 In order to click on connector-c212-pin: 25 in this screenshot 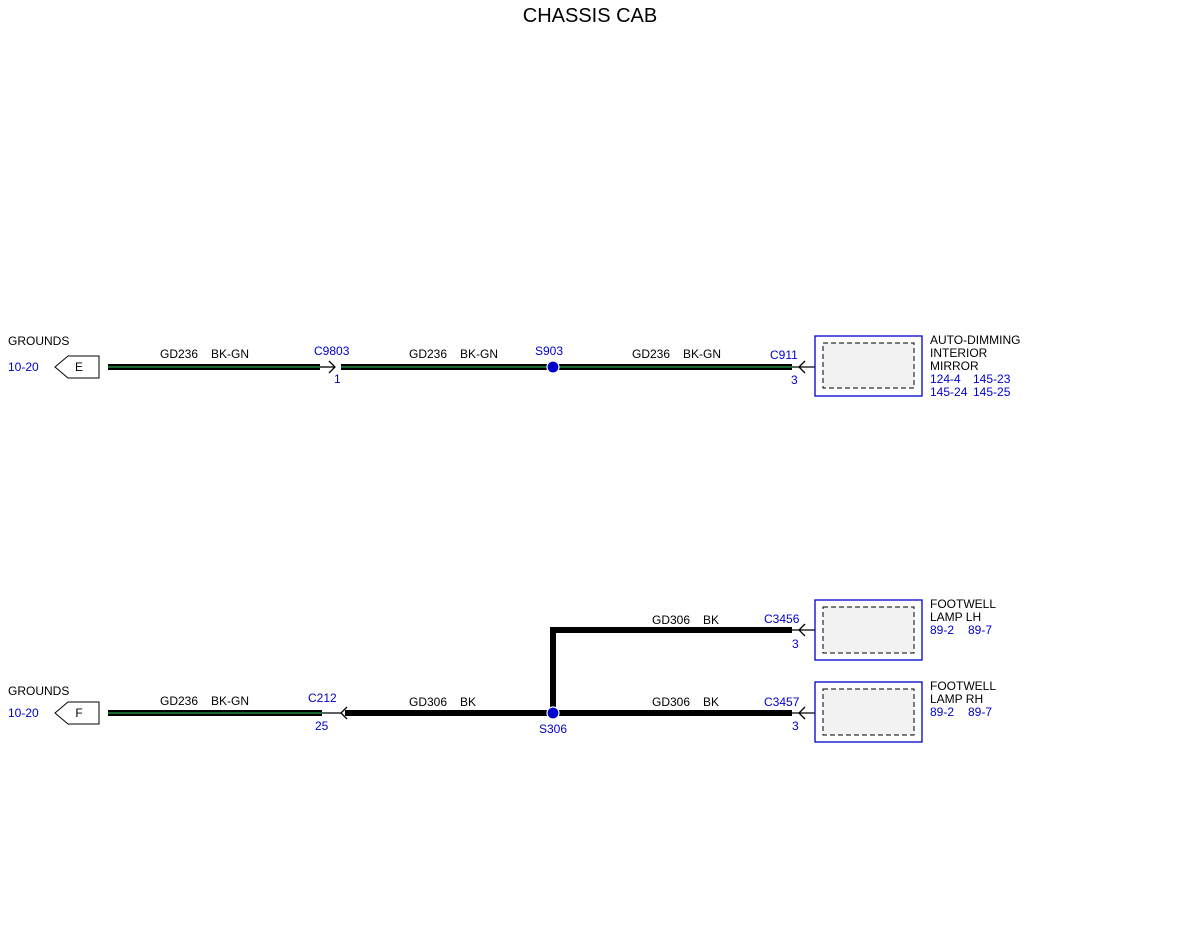, I will do `click(322, 726)`.